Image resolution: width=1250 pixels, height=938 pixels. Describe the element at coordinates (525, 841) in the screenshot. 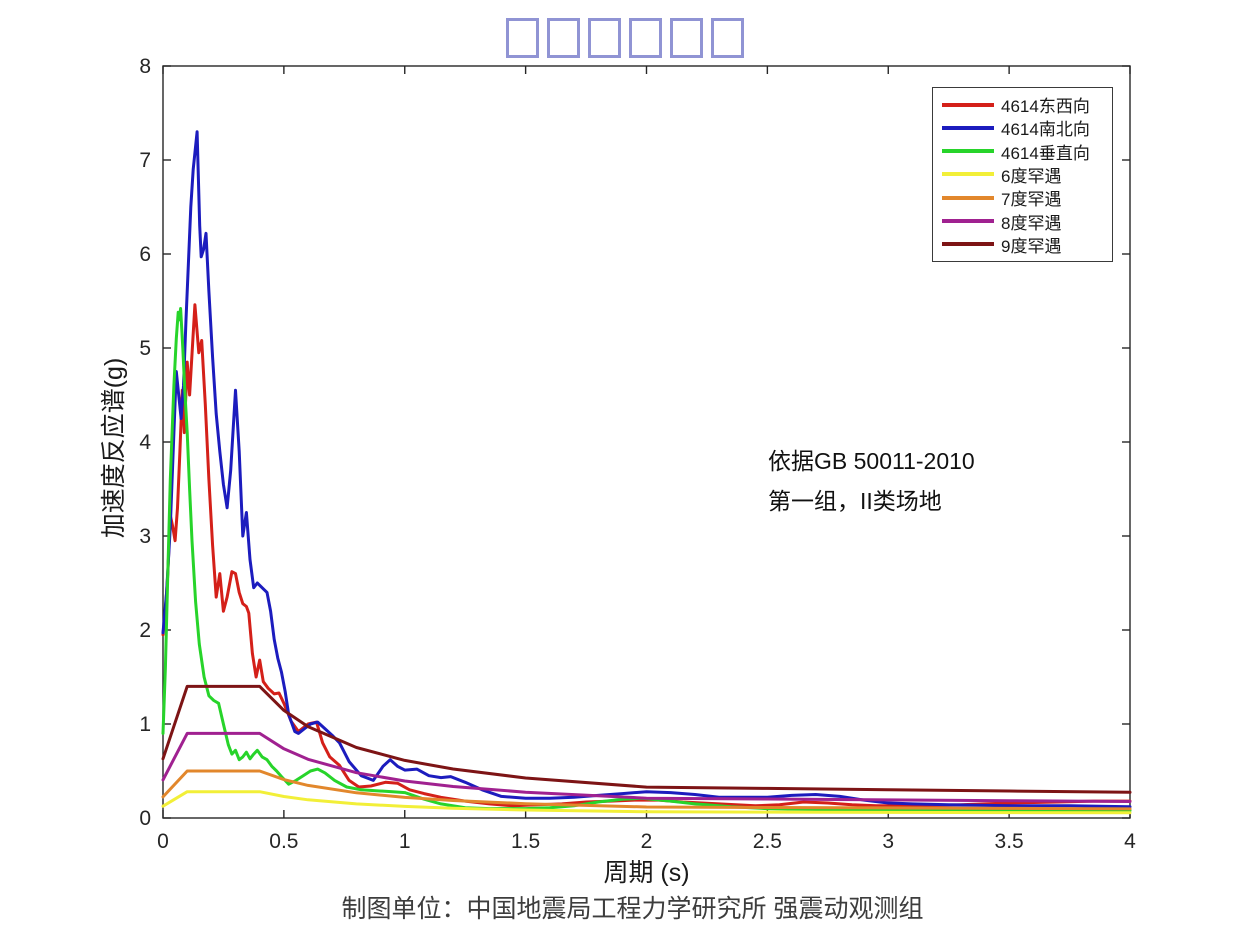

I see `x-tick-label: 1.5` at that location.